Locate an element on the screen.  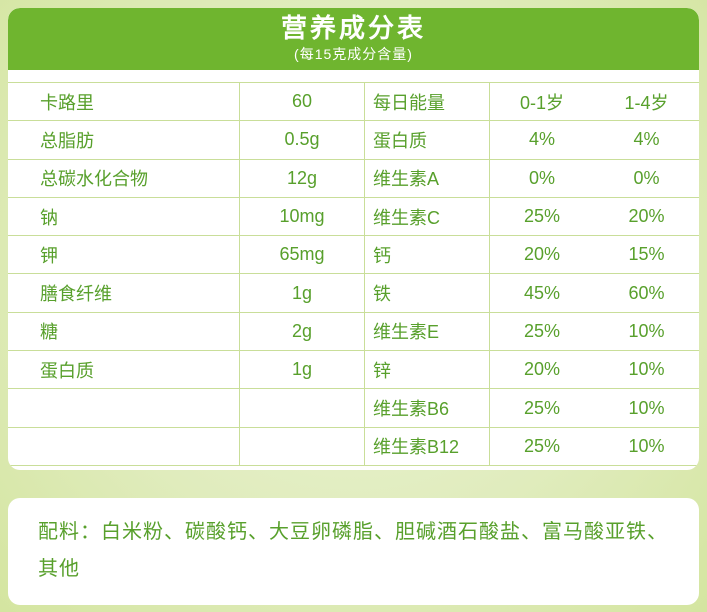
nutrient-name-cell: 卡路里 is located at coordinates (124, 102).